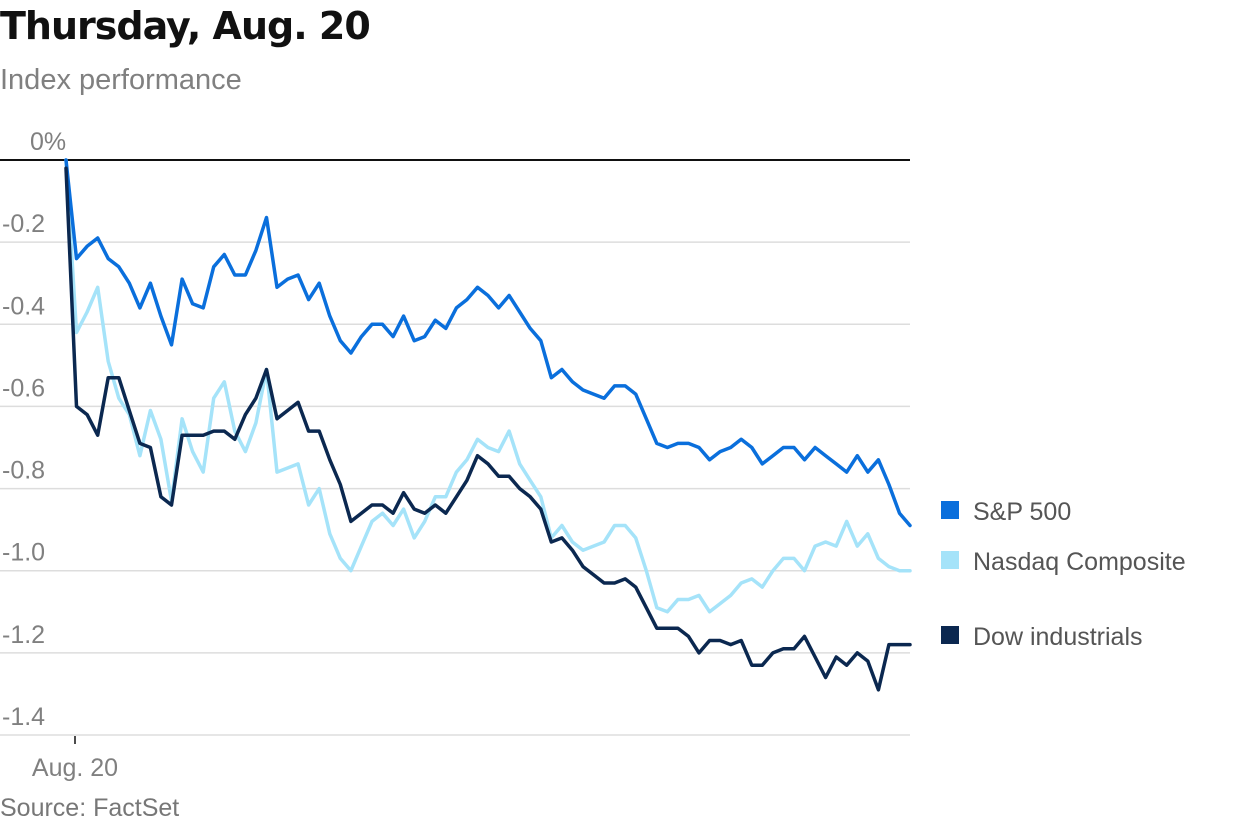  I want to click on y-tick-label: -0.2, so click(23, 224).